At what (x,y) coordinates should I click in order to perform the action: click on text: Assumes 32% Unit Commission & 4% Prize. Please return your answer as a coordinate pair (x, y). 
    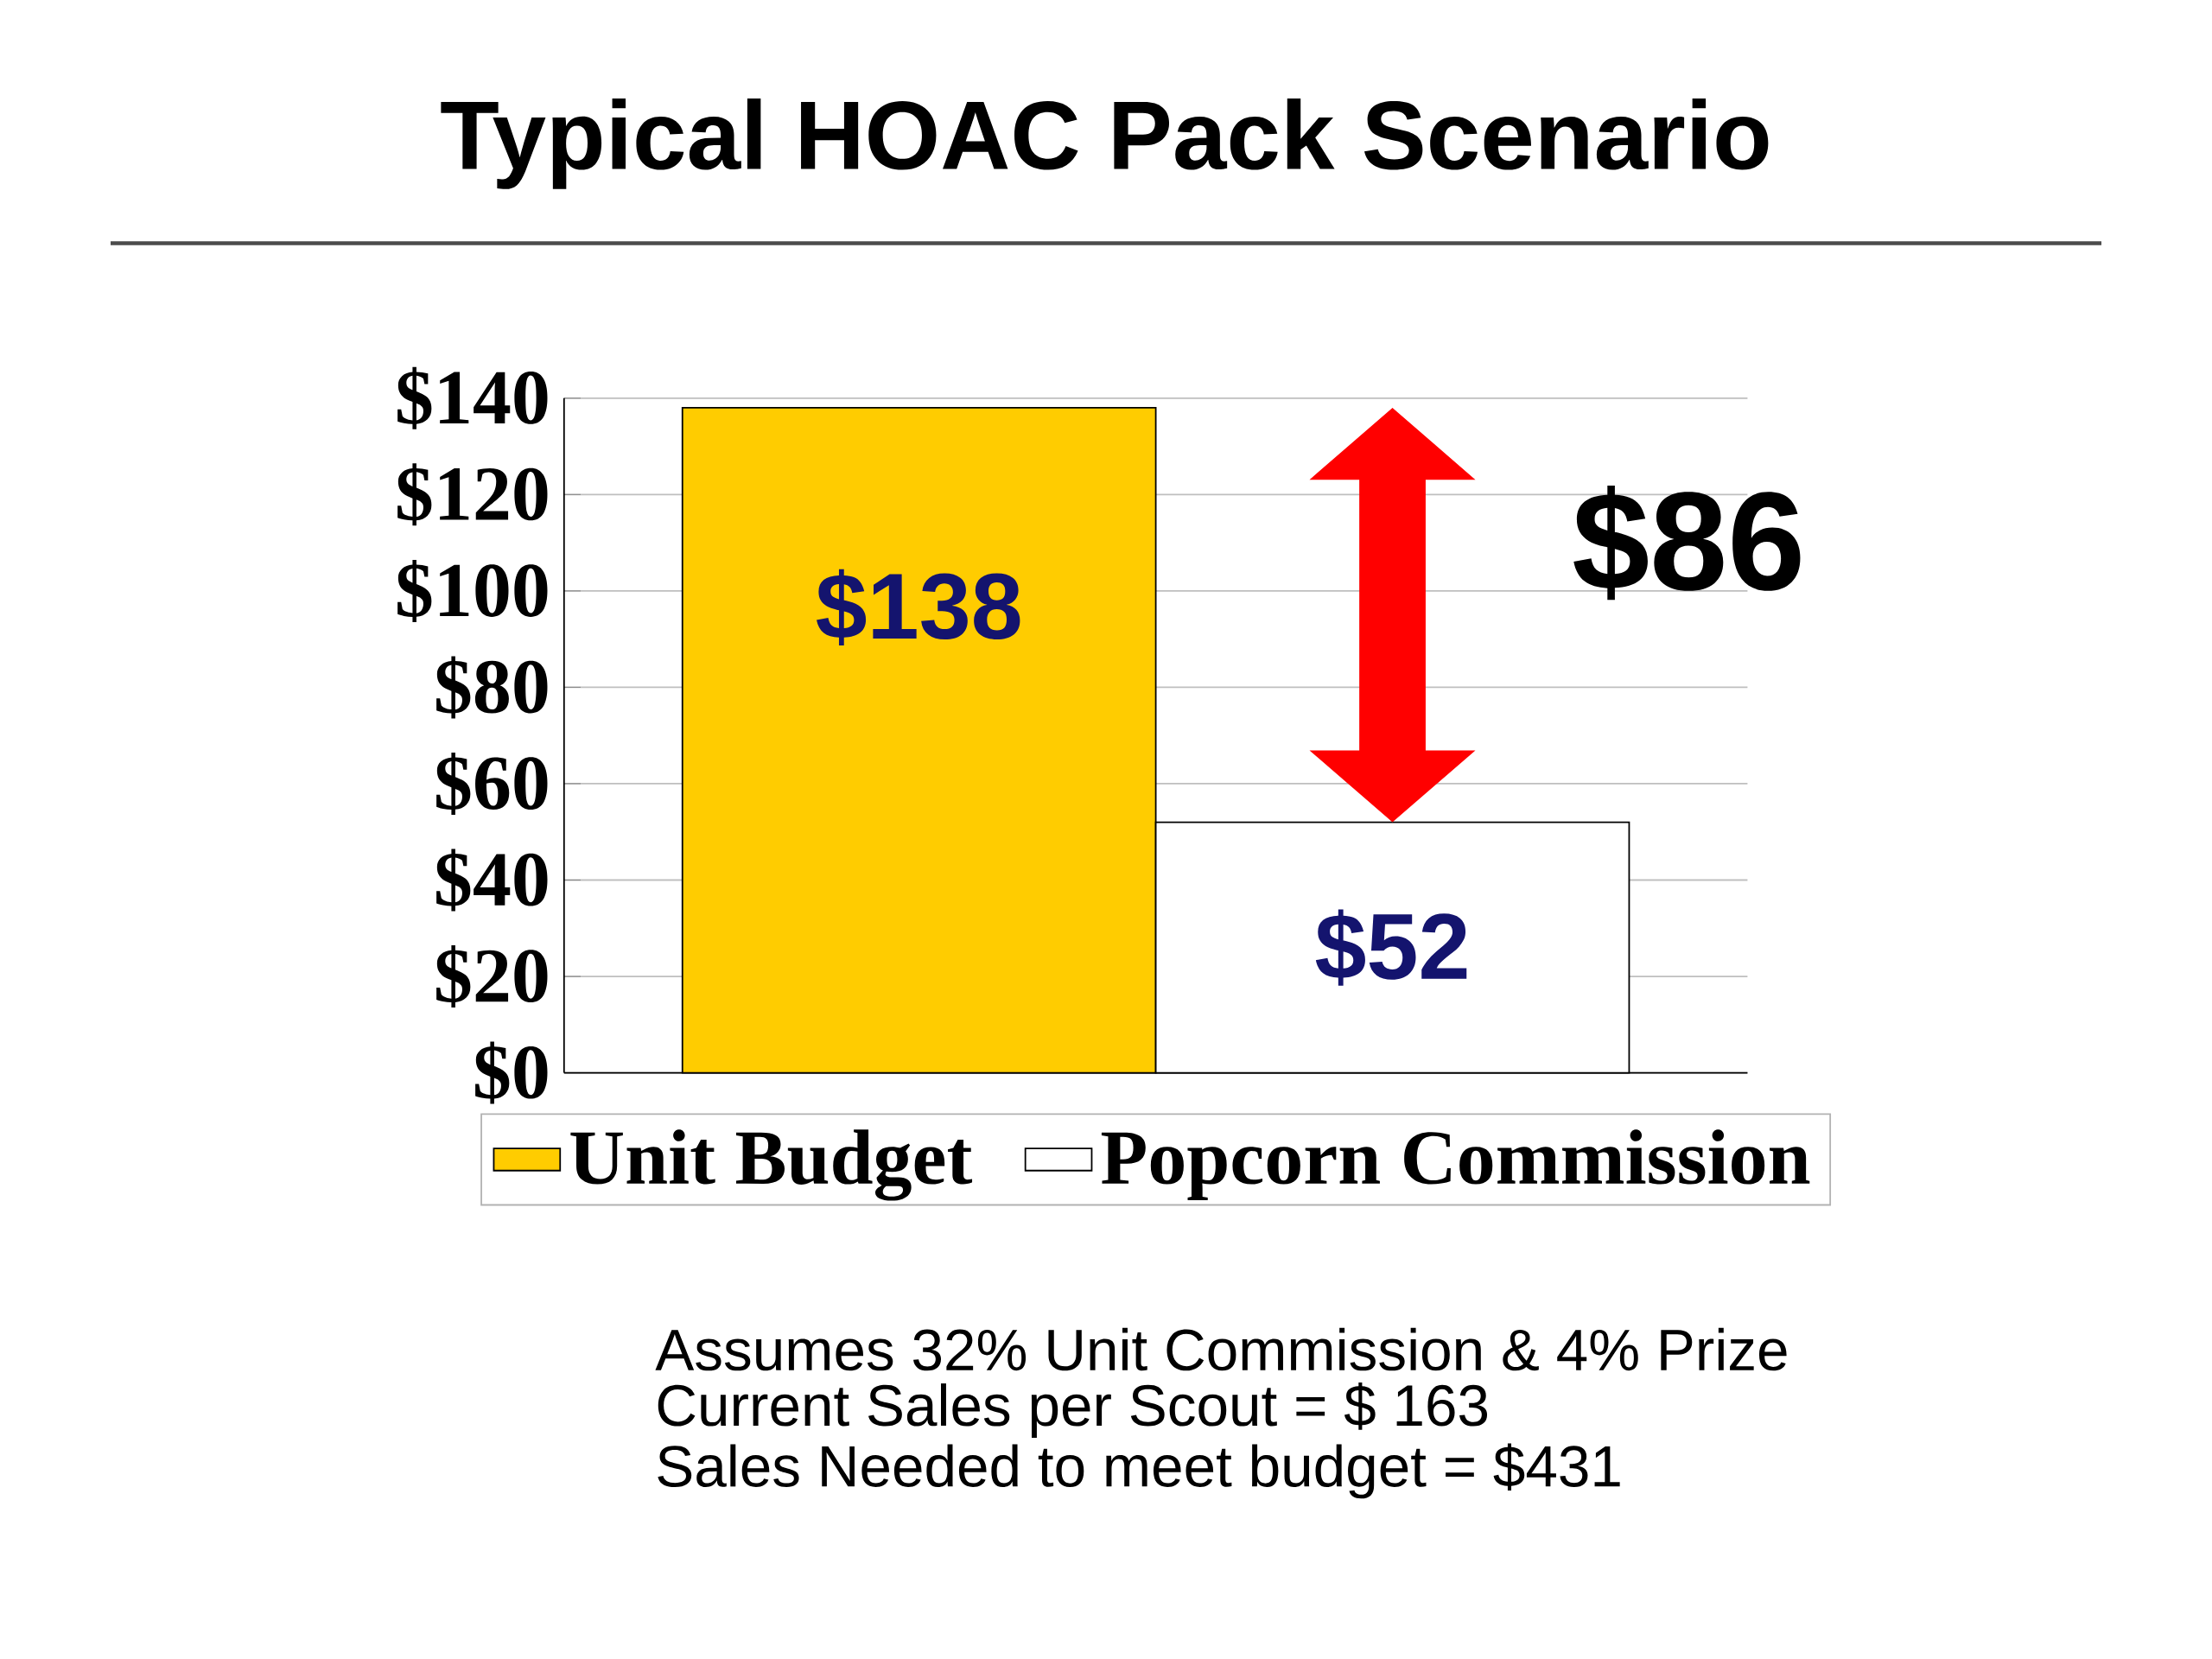
    Looking at the image, I should click on (1221, 1349).